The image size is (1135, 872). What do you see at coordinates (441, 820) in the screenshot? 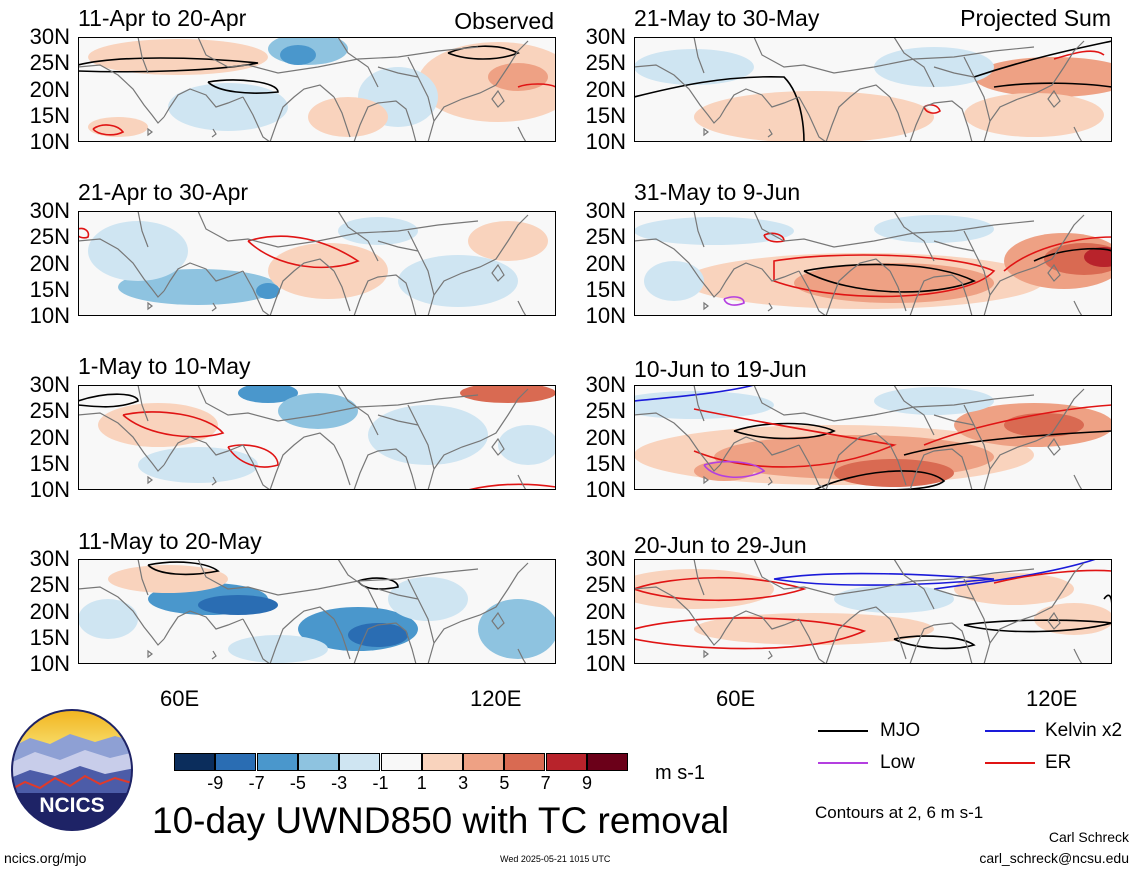
I see `figure-title: 10-day UWND850 with TC removal` at bounding box center [441, 820].